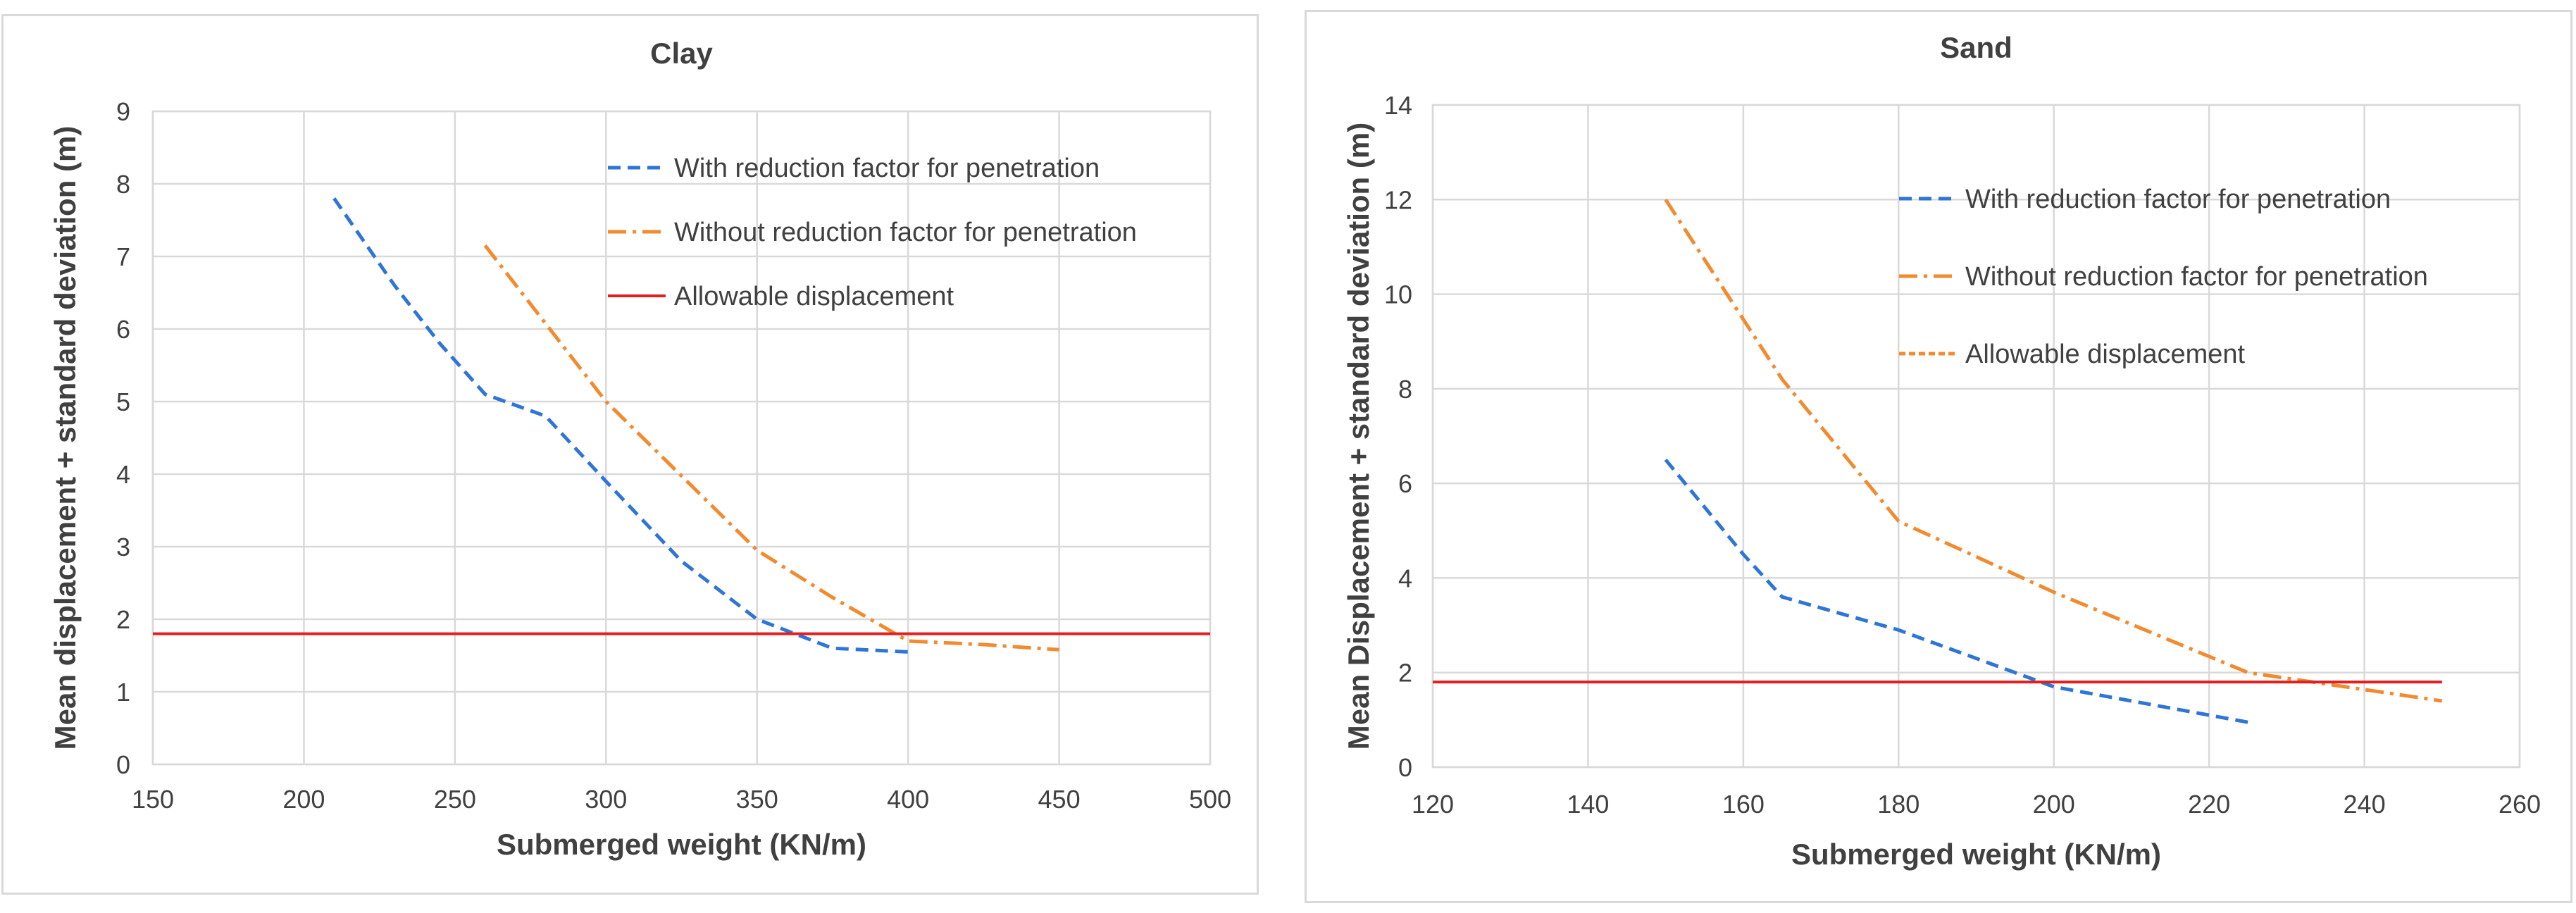 The image size is (2576, 913). I want to click on x-tick-label: 240, so click(2365, 804).